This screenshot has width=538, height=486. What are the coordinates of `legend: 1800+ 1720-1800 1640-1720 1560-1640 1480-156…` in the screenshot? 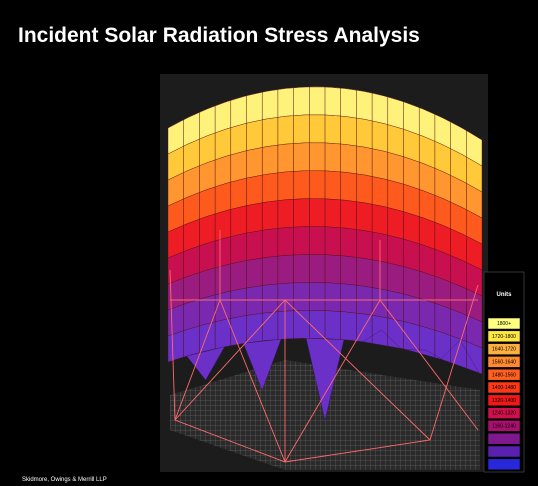 It's located at (504, 394).